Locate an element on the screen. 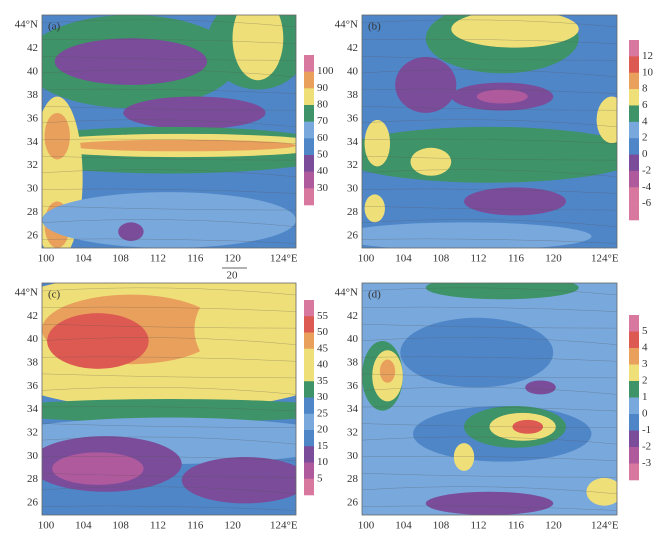 This screenshot has width=658, height=540. x-tick-label: 120 is located at coordinates (232, 526).